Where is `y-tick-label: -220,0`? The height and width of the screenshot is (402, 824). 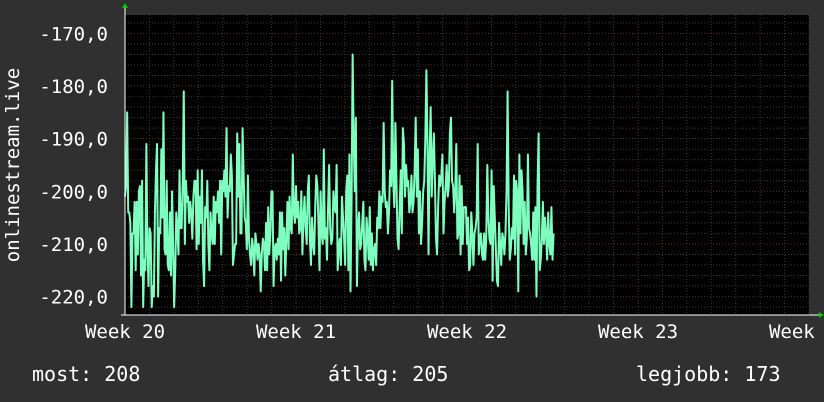
y-tick-label: -220,0 is located at coordinates (73, 298).